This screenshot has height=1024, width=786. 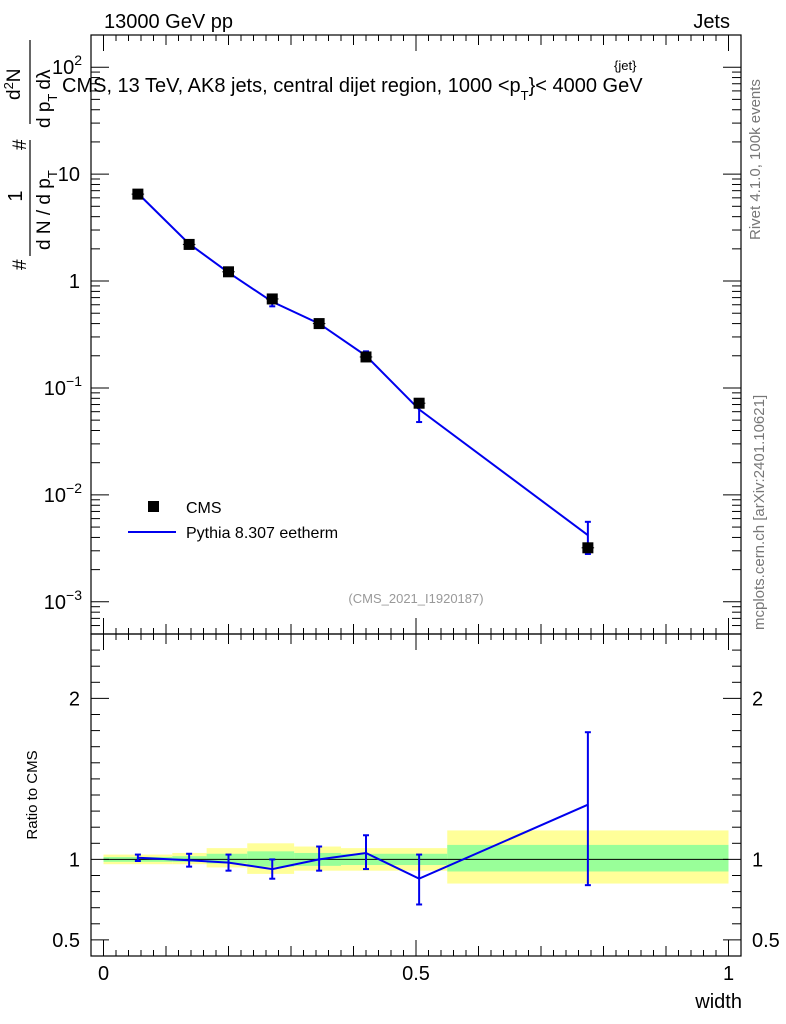 I want to click on legend-cms-marker, so click(x=153, y=506).